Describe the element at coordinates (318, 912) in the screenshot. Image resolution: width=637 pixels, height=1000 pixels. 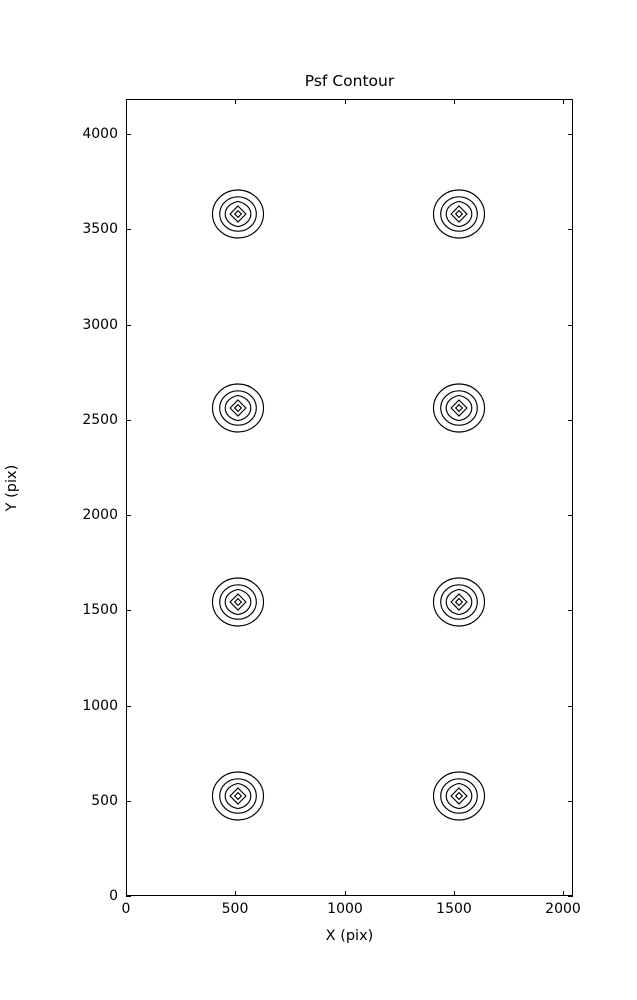
I see `x-axis-tick-labels: 0 500 1000 1500 2000` at that location.